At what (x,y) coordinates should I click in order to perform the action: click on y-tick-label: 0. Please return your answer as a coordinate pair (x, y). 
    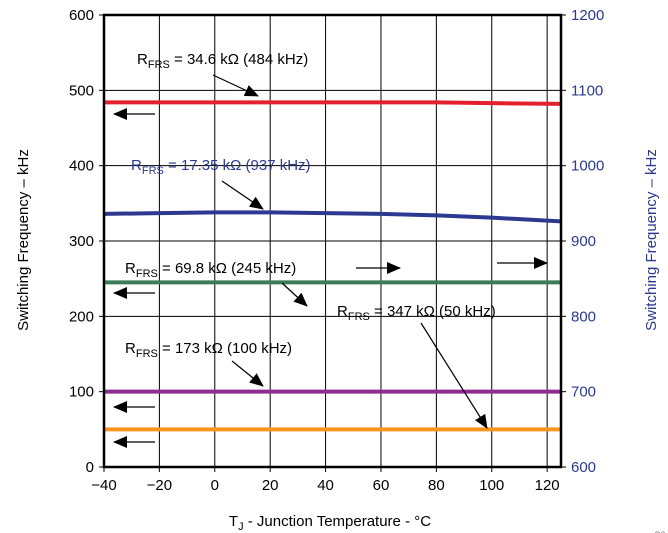
    Looking at the image, I should click on (90, 467).